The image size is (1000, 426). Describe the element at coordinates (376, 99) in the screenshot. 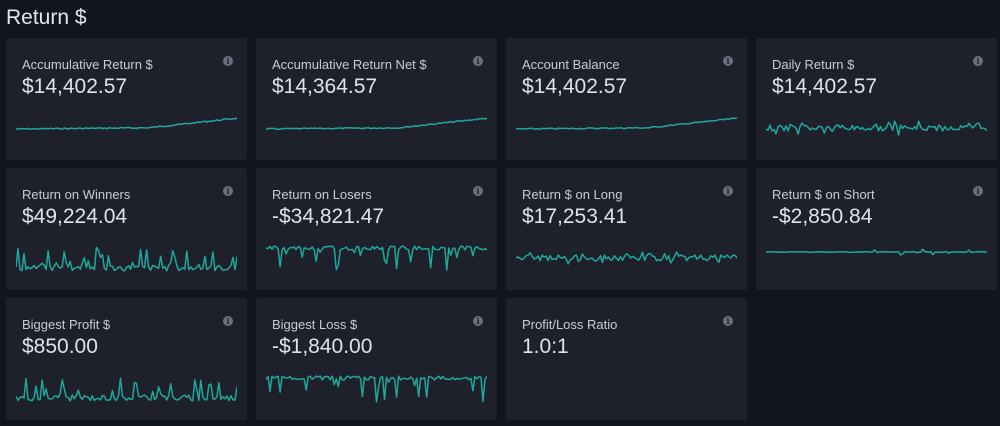

I see `card-accumulative-return-net: Accumulative Return Net $ $14,364.57 i` at that location.